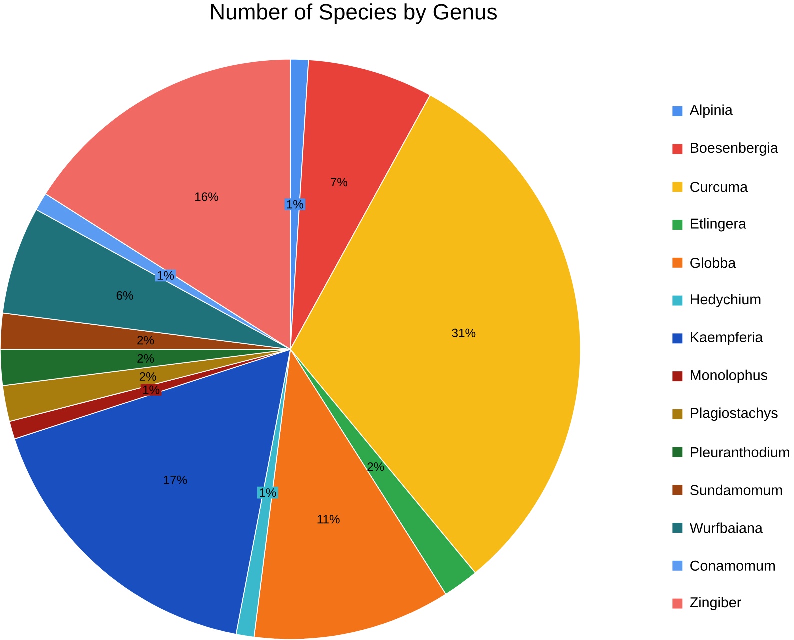 The height and width of the screenshot is (640, 794). Describe the element at coordinates (729, 377) in the screenshot. I see `legend-label: Monolophus` at that location.